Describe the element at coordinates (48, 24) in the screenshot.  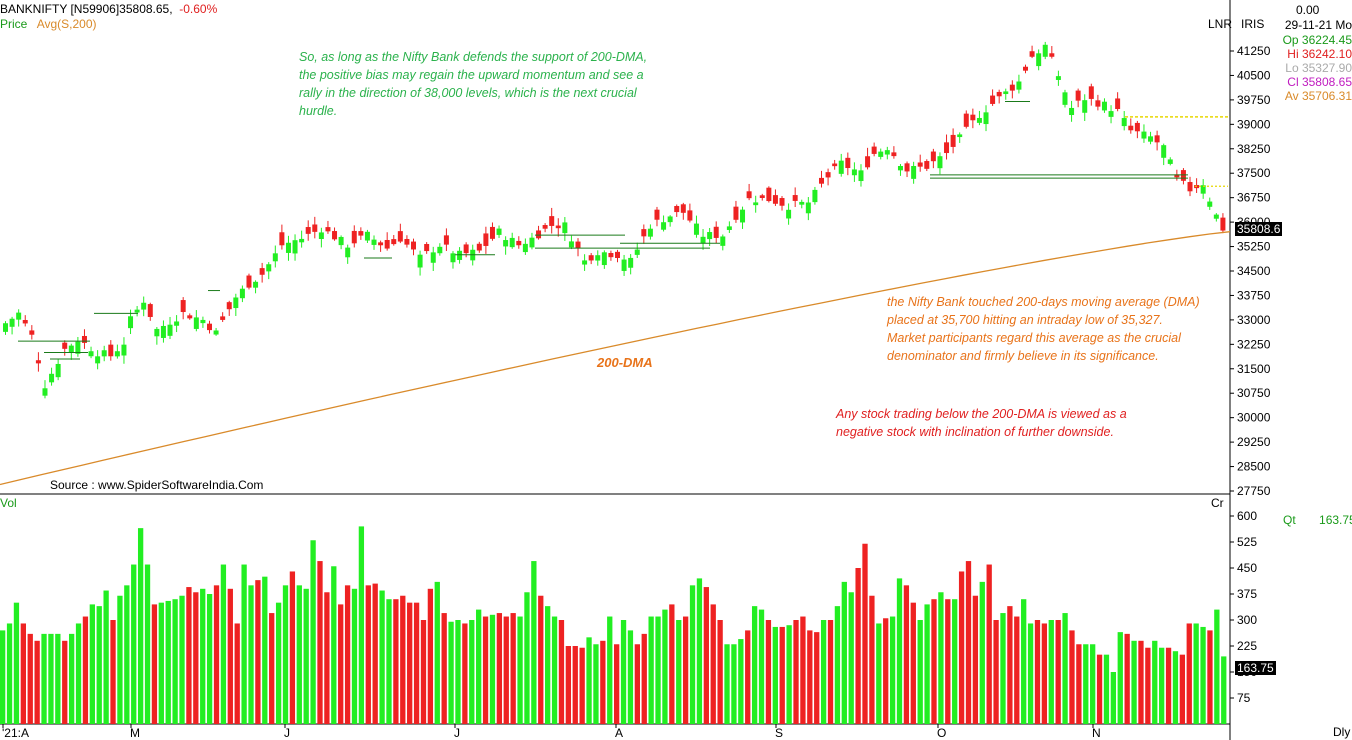
I see `indicator-header: Price Avg(S,200)` at that location.